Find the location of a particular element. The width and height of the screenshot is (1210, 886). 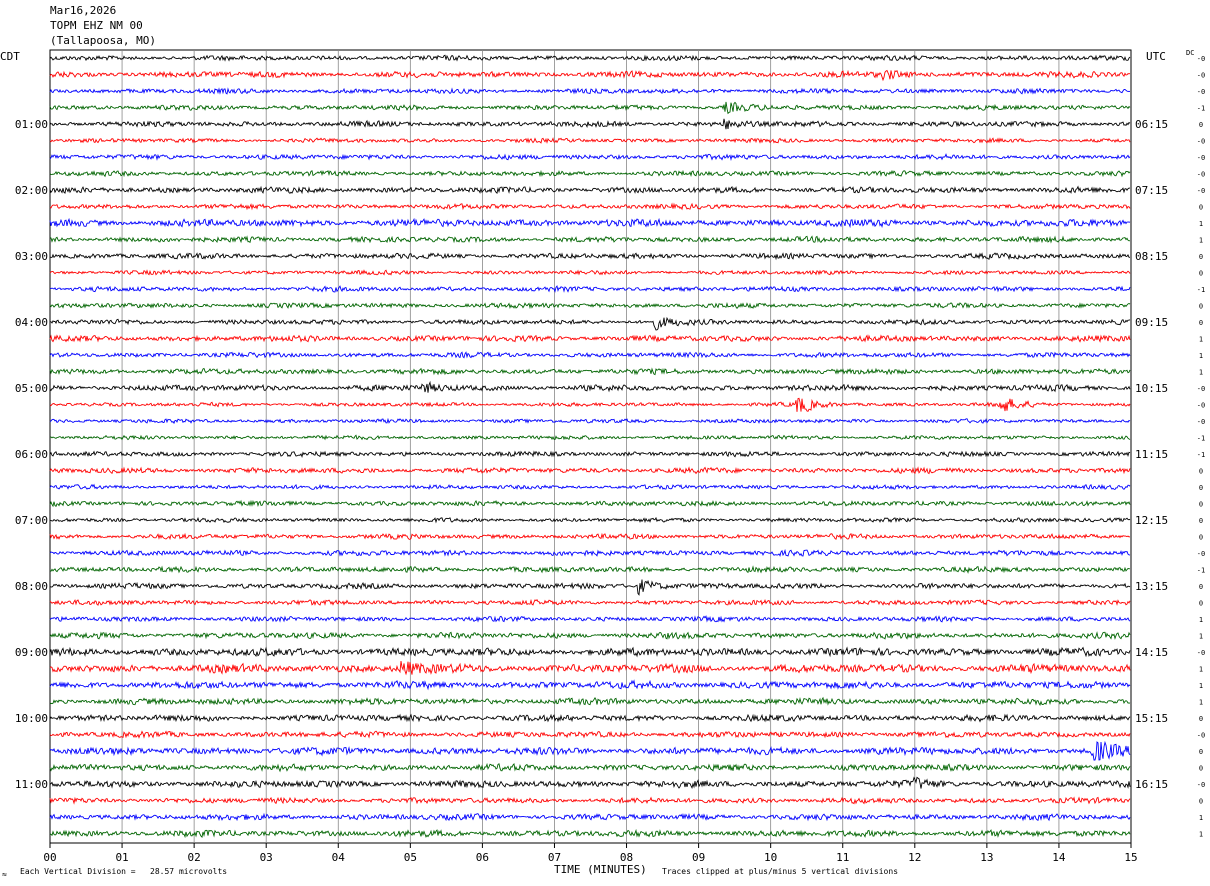

x-tick-label: 11 is located at coordinates (842, 857).